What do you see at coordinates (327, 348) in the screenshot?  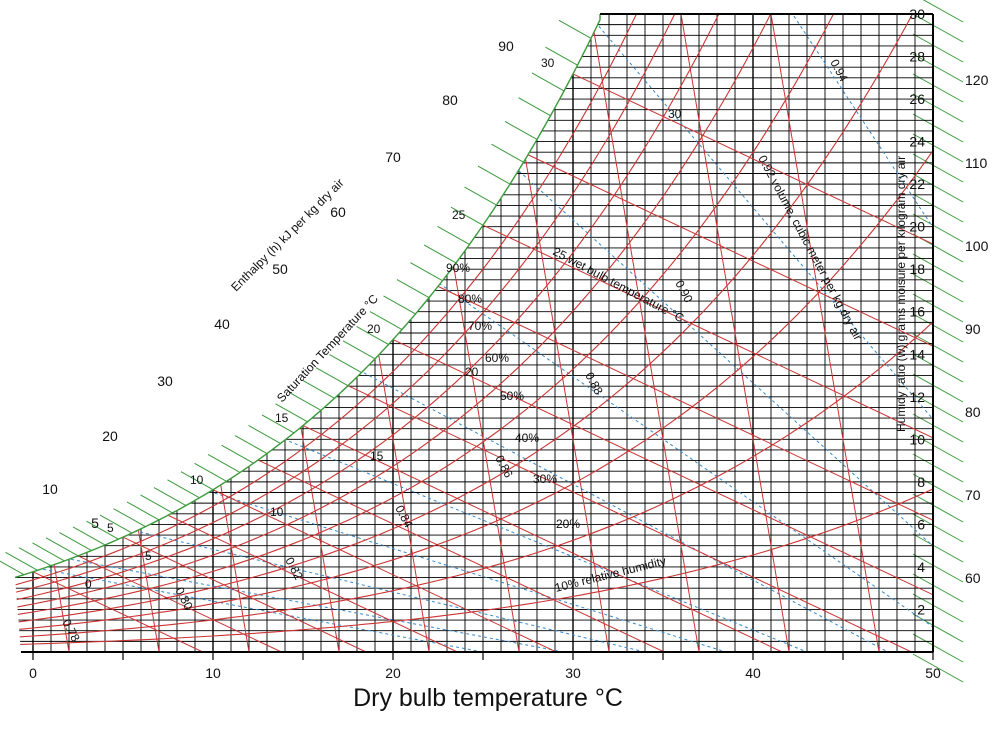 I see `saturation-axis-label: Saturation Temperature °C` at bounding box center [327, 348].